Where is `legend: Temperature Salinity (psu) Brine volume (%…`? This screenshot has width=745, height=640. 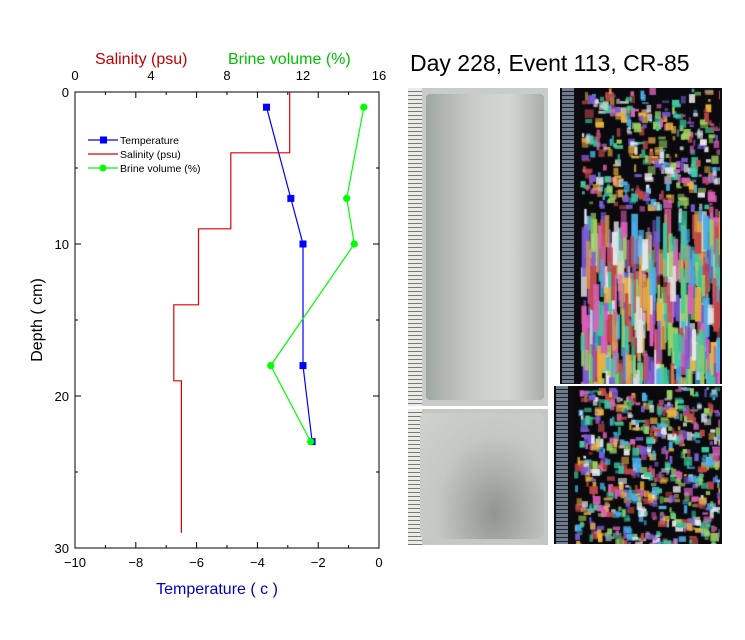
legend: Temperature Salinity (psu) Brine volume (%… is located at coordinates (144, 155).